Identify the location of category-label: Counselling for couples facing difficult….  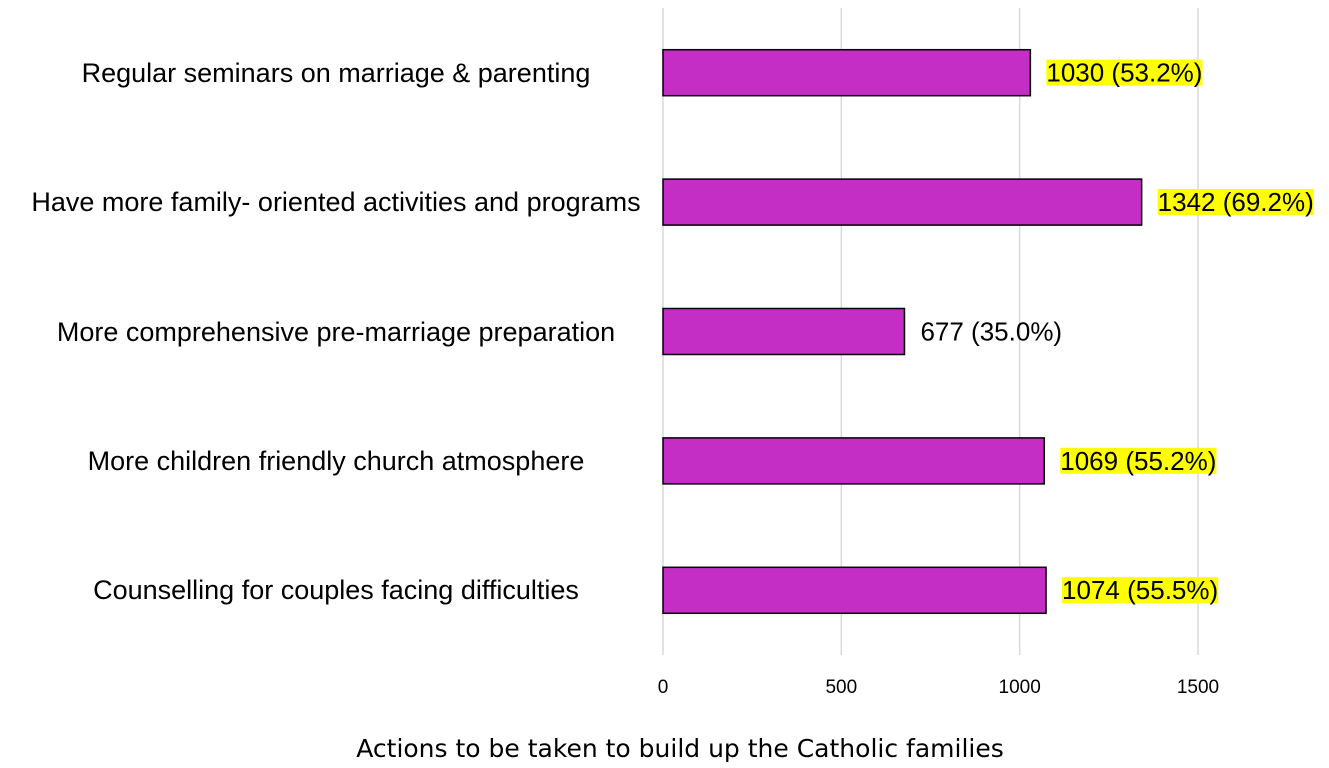
(336, 590).